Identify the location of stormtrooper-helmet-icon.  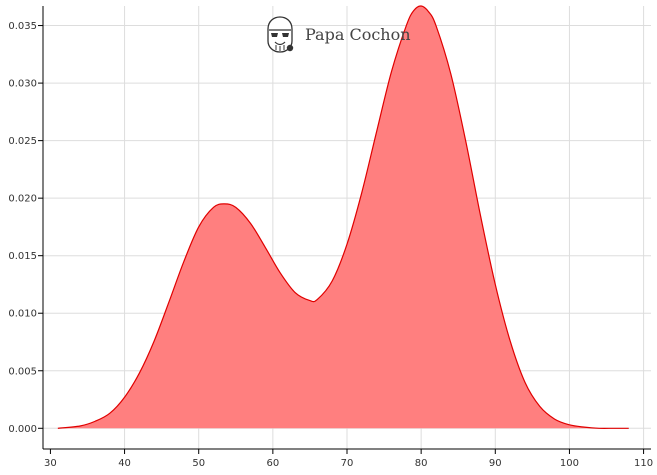
(280, 34).